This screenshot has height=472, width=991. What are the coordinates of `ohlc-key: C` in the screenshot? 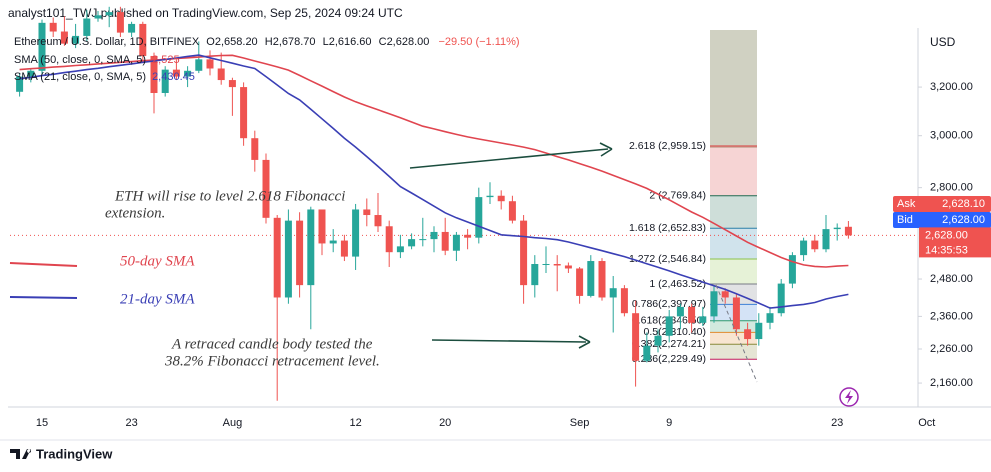 It's located at (383, 42).